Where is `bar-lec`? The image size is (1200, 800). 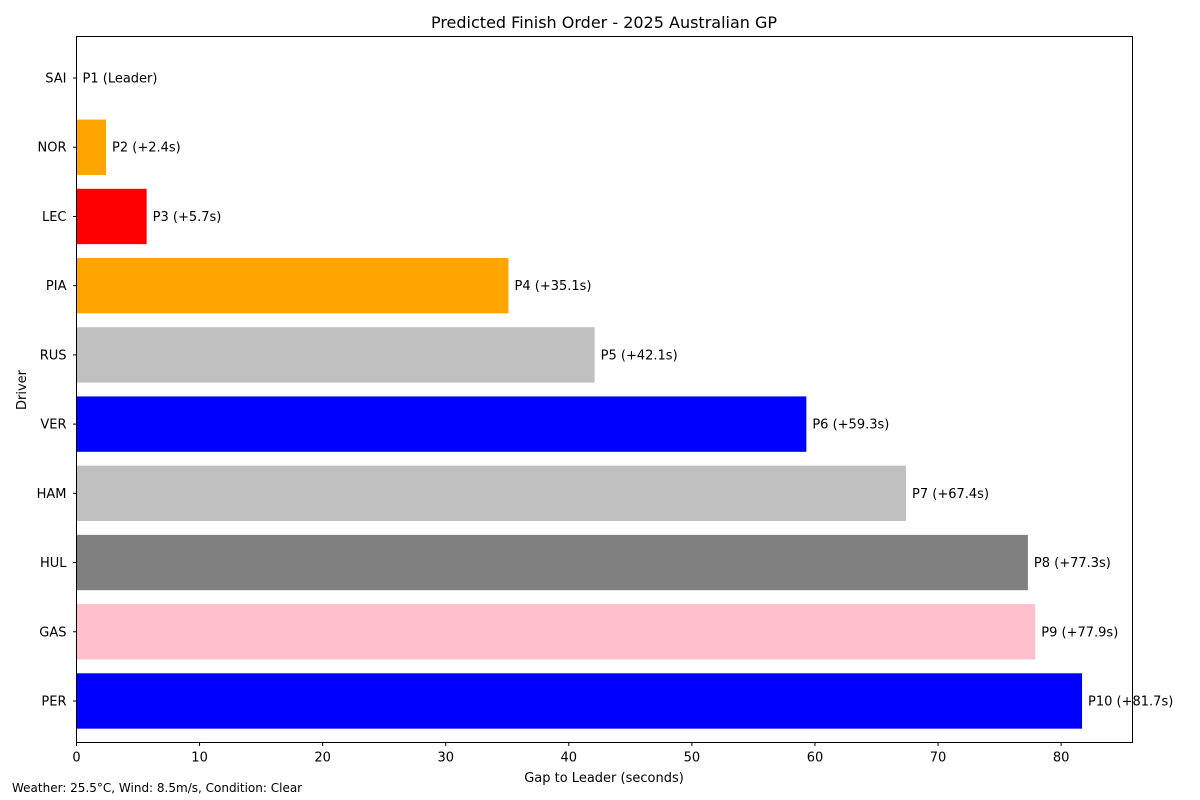 bar-lec is located at coordinates (111, 216).